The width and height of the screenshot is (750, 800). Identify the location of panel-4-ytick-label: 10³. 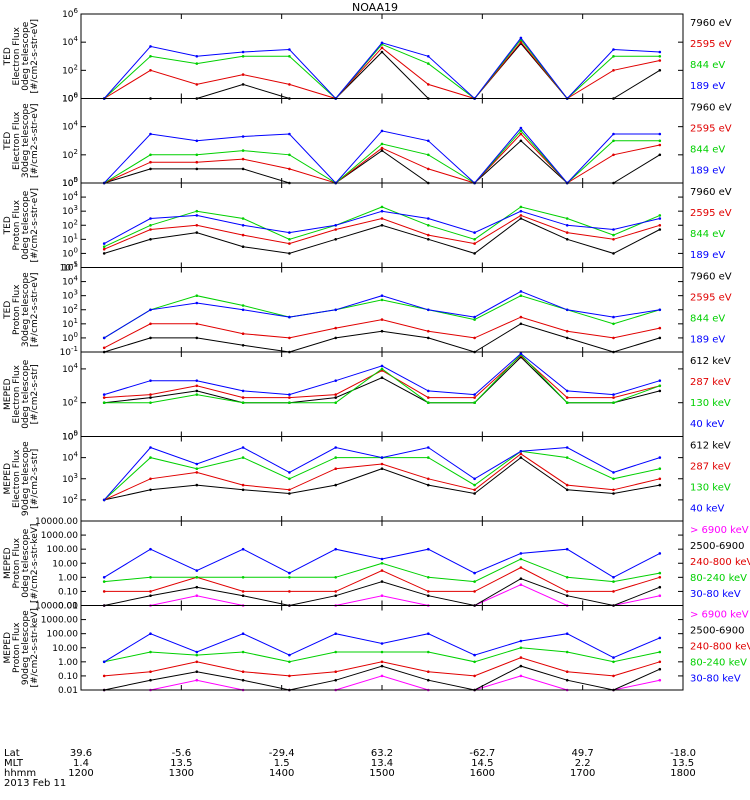
(70, 295).